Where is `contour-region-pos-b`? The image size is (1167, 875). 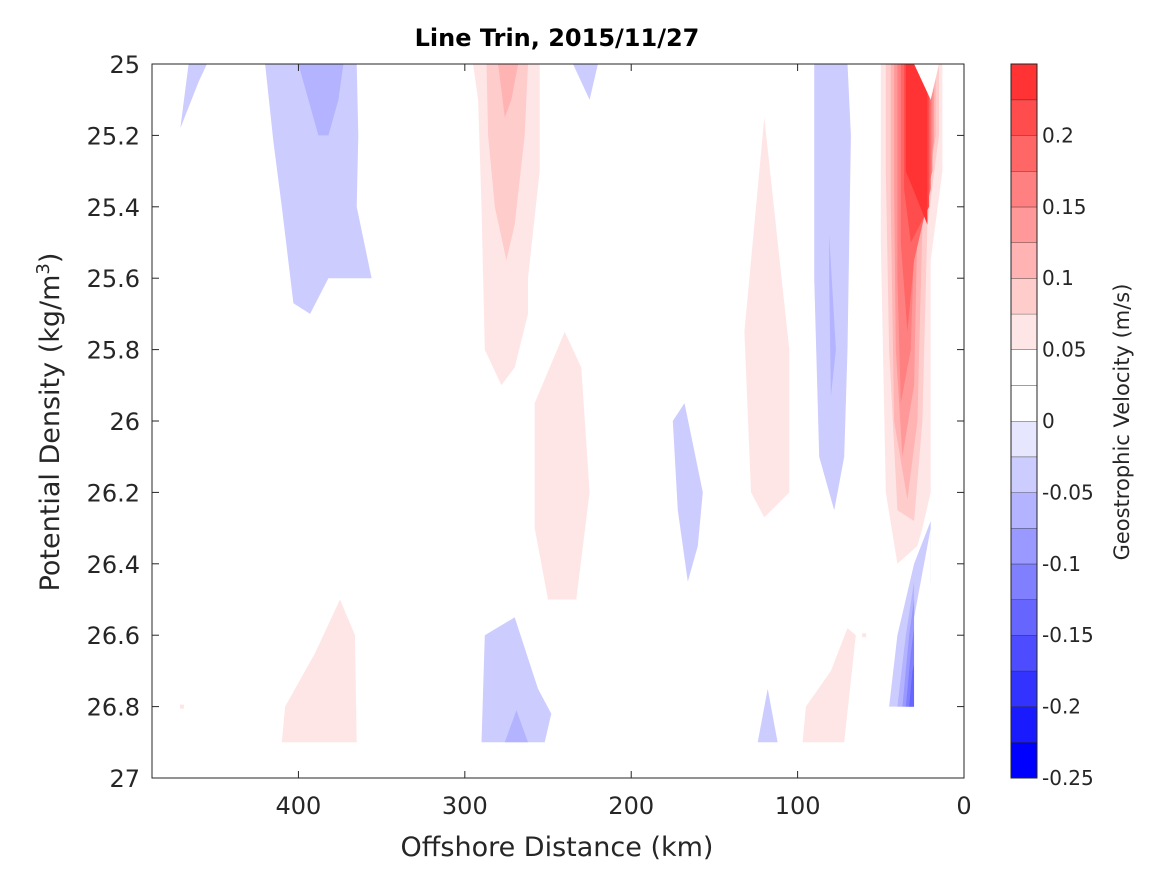 contour-region-pos-b is located at coordinates (562, 465).